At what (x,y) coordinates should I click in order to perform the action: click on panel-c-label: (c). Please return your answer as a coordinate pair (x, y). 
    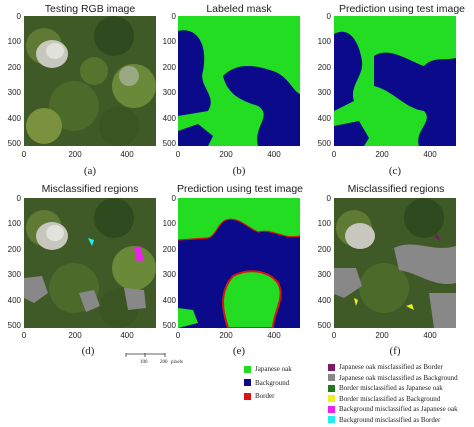
    Looking at the image, I should click on (395, 171).